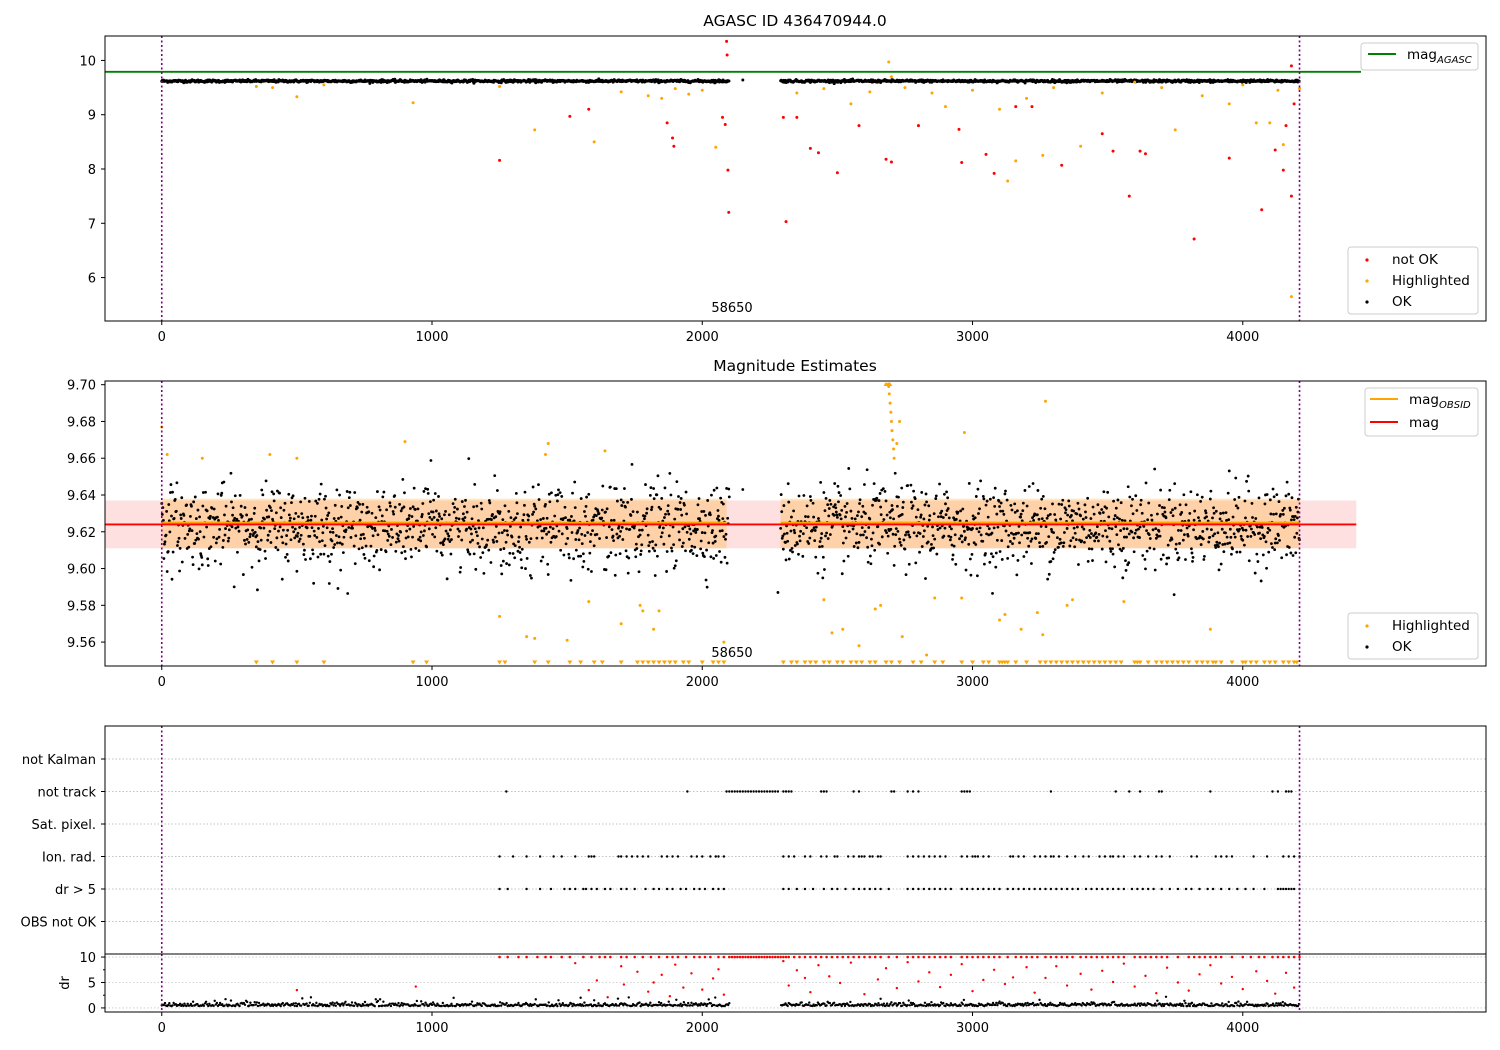 This screenshot has width=1500, height=1050. Describe the element at coordinates (795, 21) in the screenshot. I see `chart-title: AGASC ID 436470944.0` at that location.